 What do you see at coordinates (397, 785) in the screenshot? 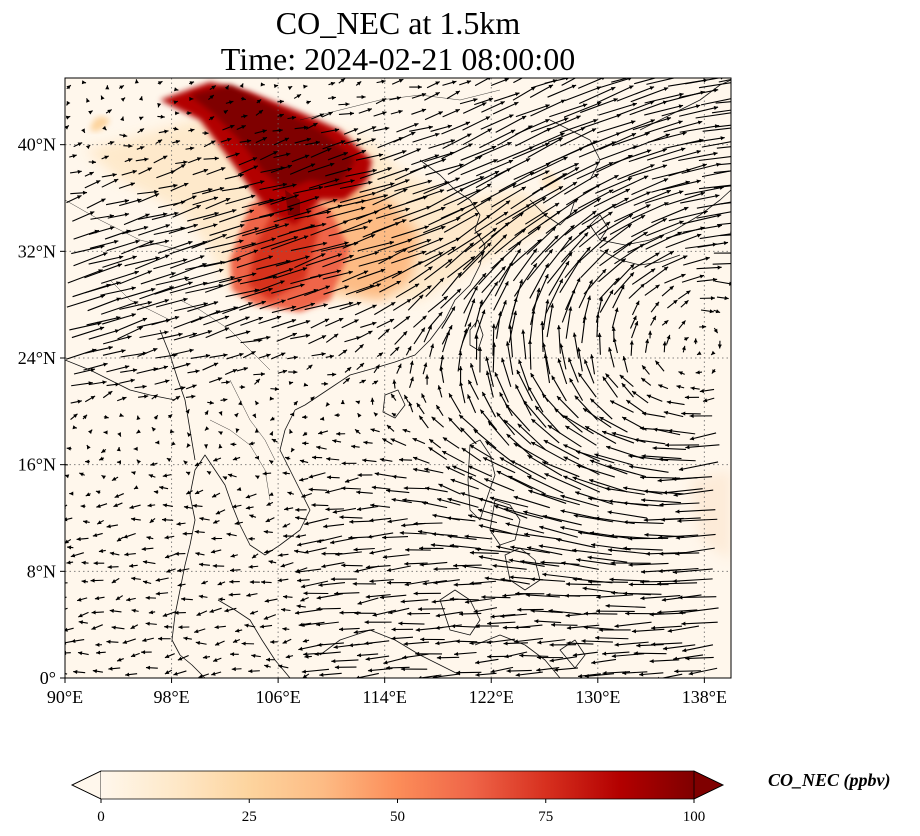
I see `colorbar-gradient` at bounding box center [397, 785].